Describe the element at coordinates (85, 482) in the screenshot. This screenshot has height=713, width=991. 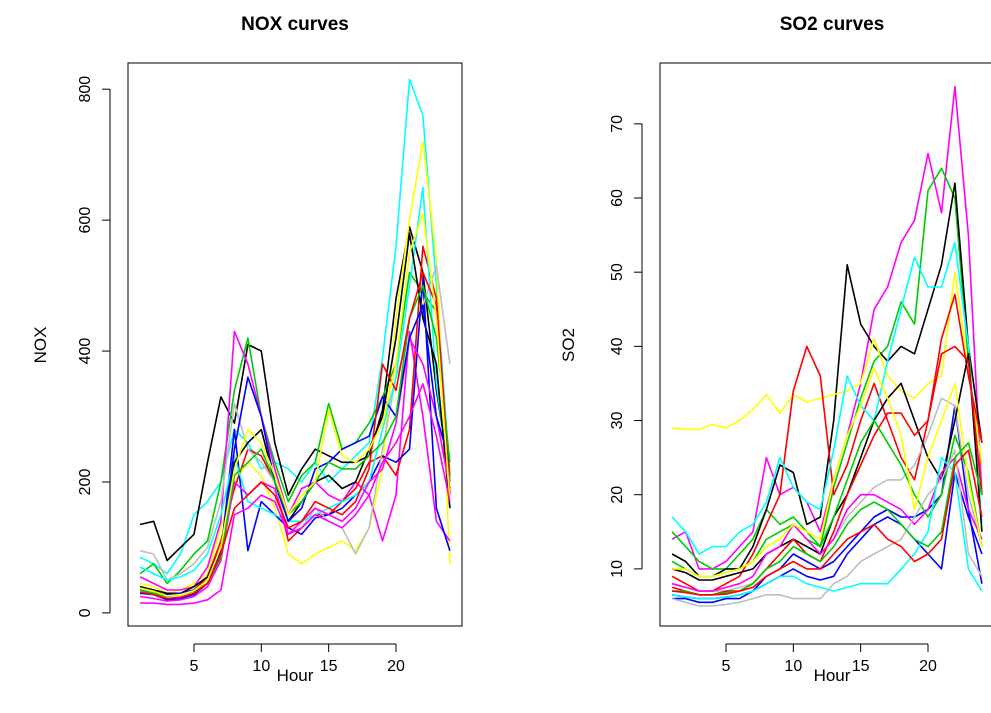
I see `nox-y-tick-label: 200` at that location.